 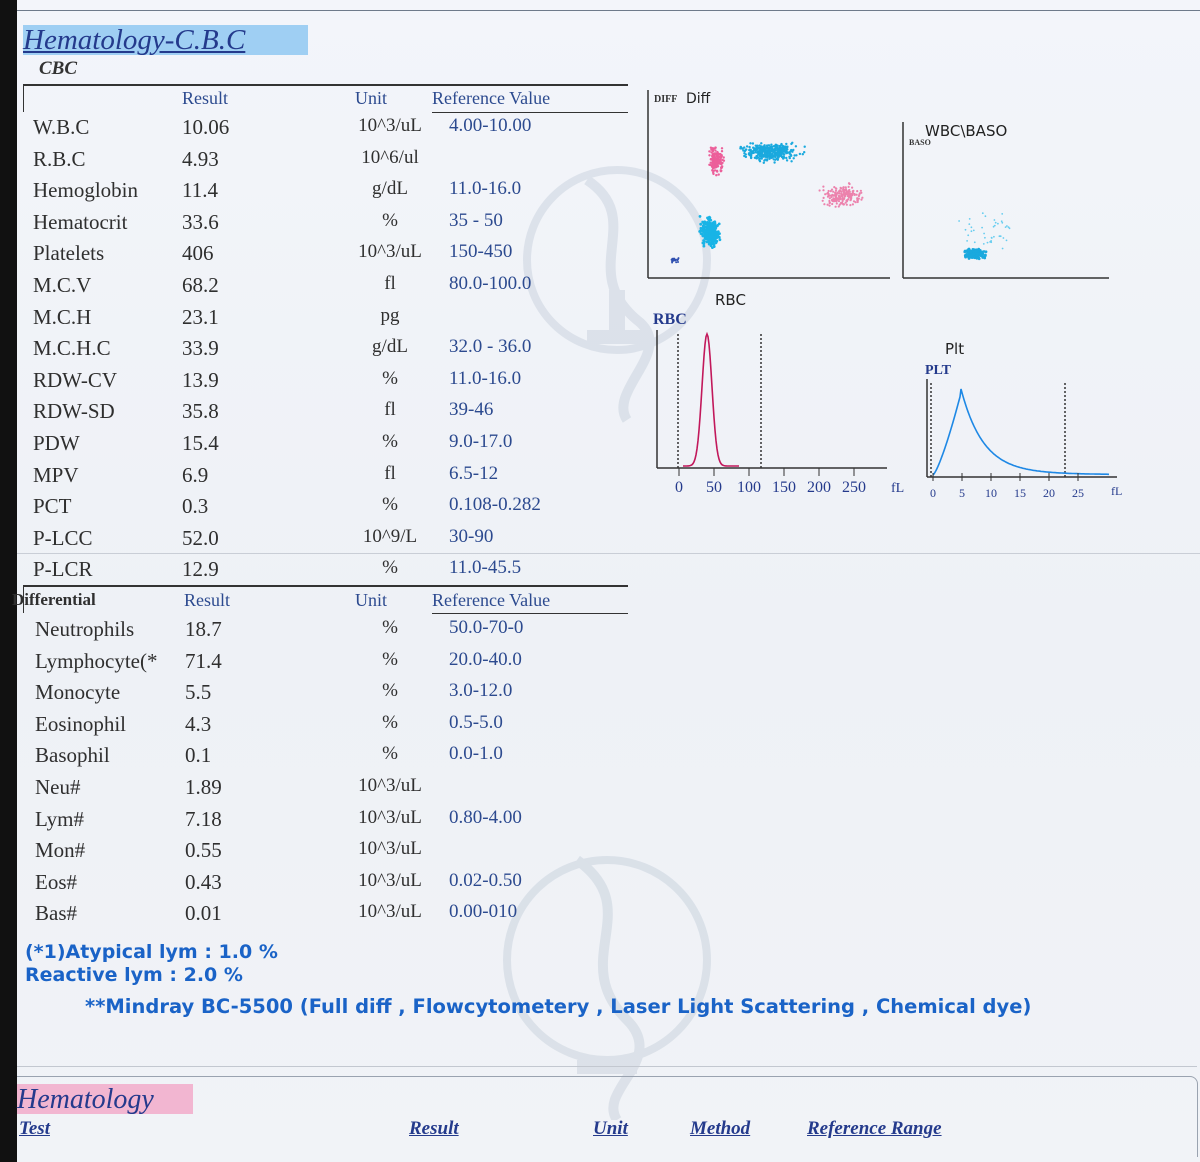 What do you see at coordinates (485, 817) in the screenshot?
I see `test-reference: 0.80-4.00` at bounding box center [485, 817].